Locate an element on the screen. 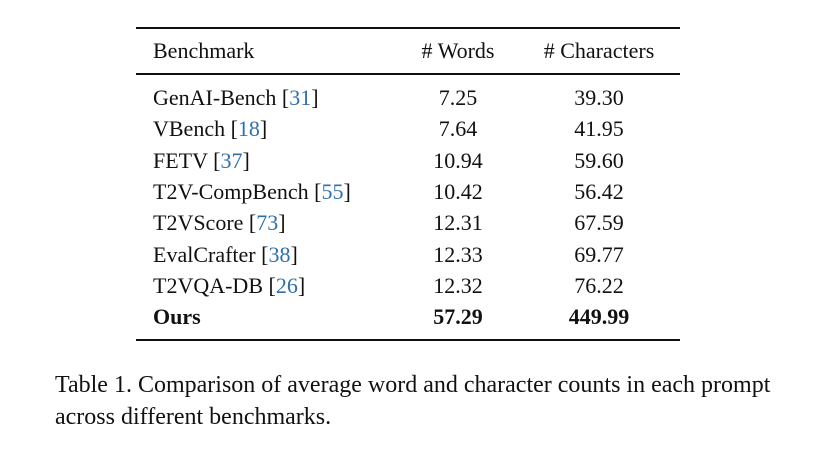 The image size is (818, 463). benchmark-cell: T2V-CompBench [55] is located at coordinates (252, 192).